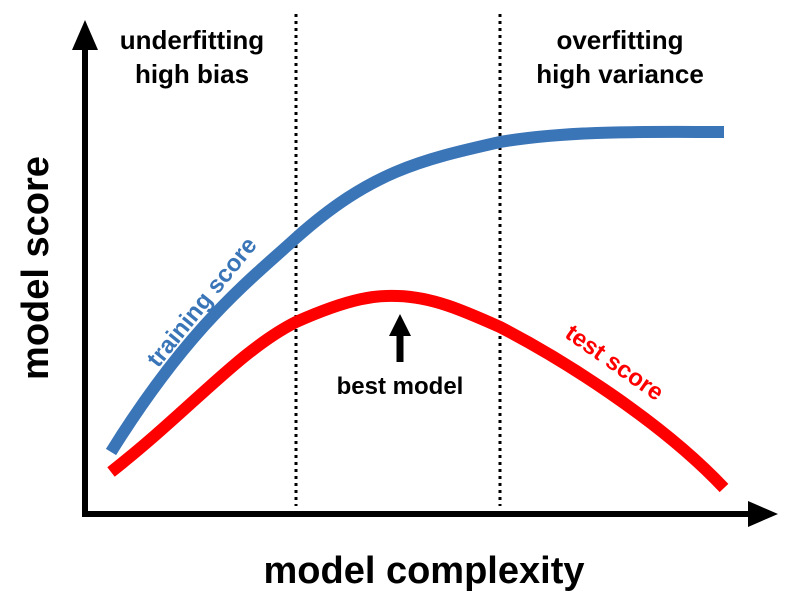 The width and height of the screenshot is (792, 608). Describe the element at coordinates (192, 74) in the screenshot. I see `high-bias-label: high bias` at that location.